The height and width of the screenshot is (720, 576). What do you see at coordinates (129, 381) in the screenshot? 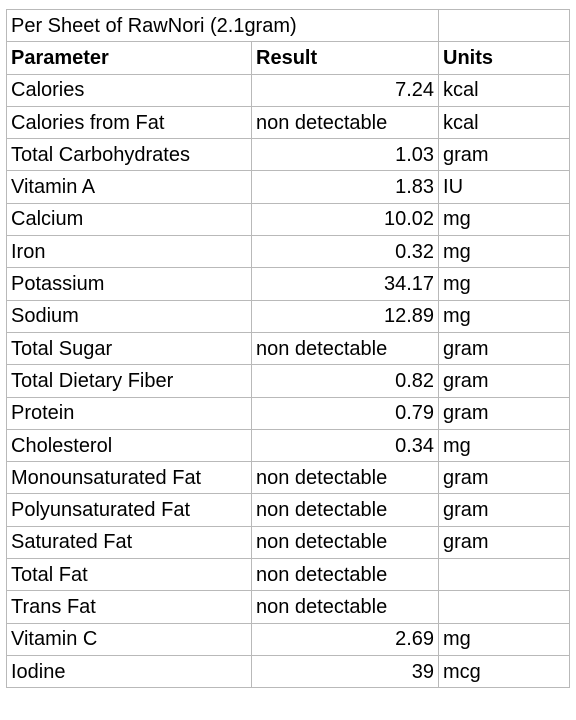
I see `parameter-cell: Total Dietary Fiber` at bounding box center [129, 381].